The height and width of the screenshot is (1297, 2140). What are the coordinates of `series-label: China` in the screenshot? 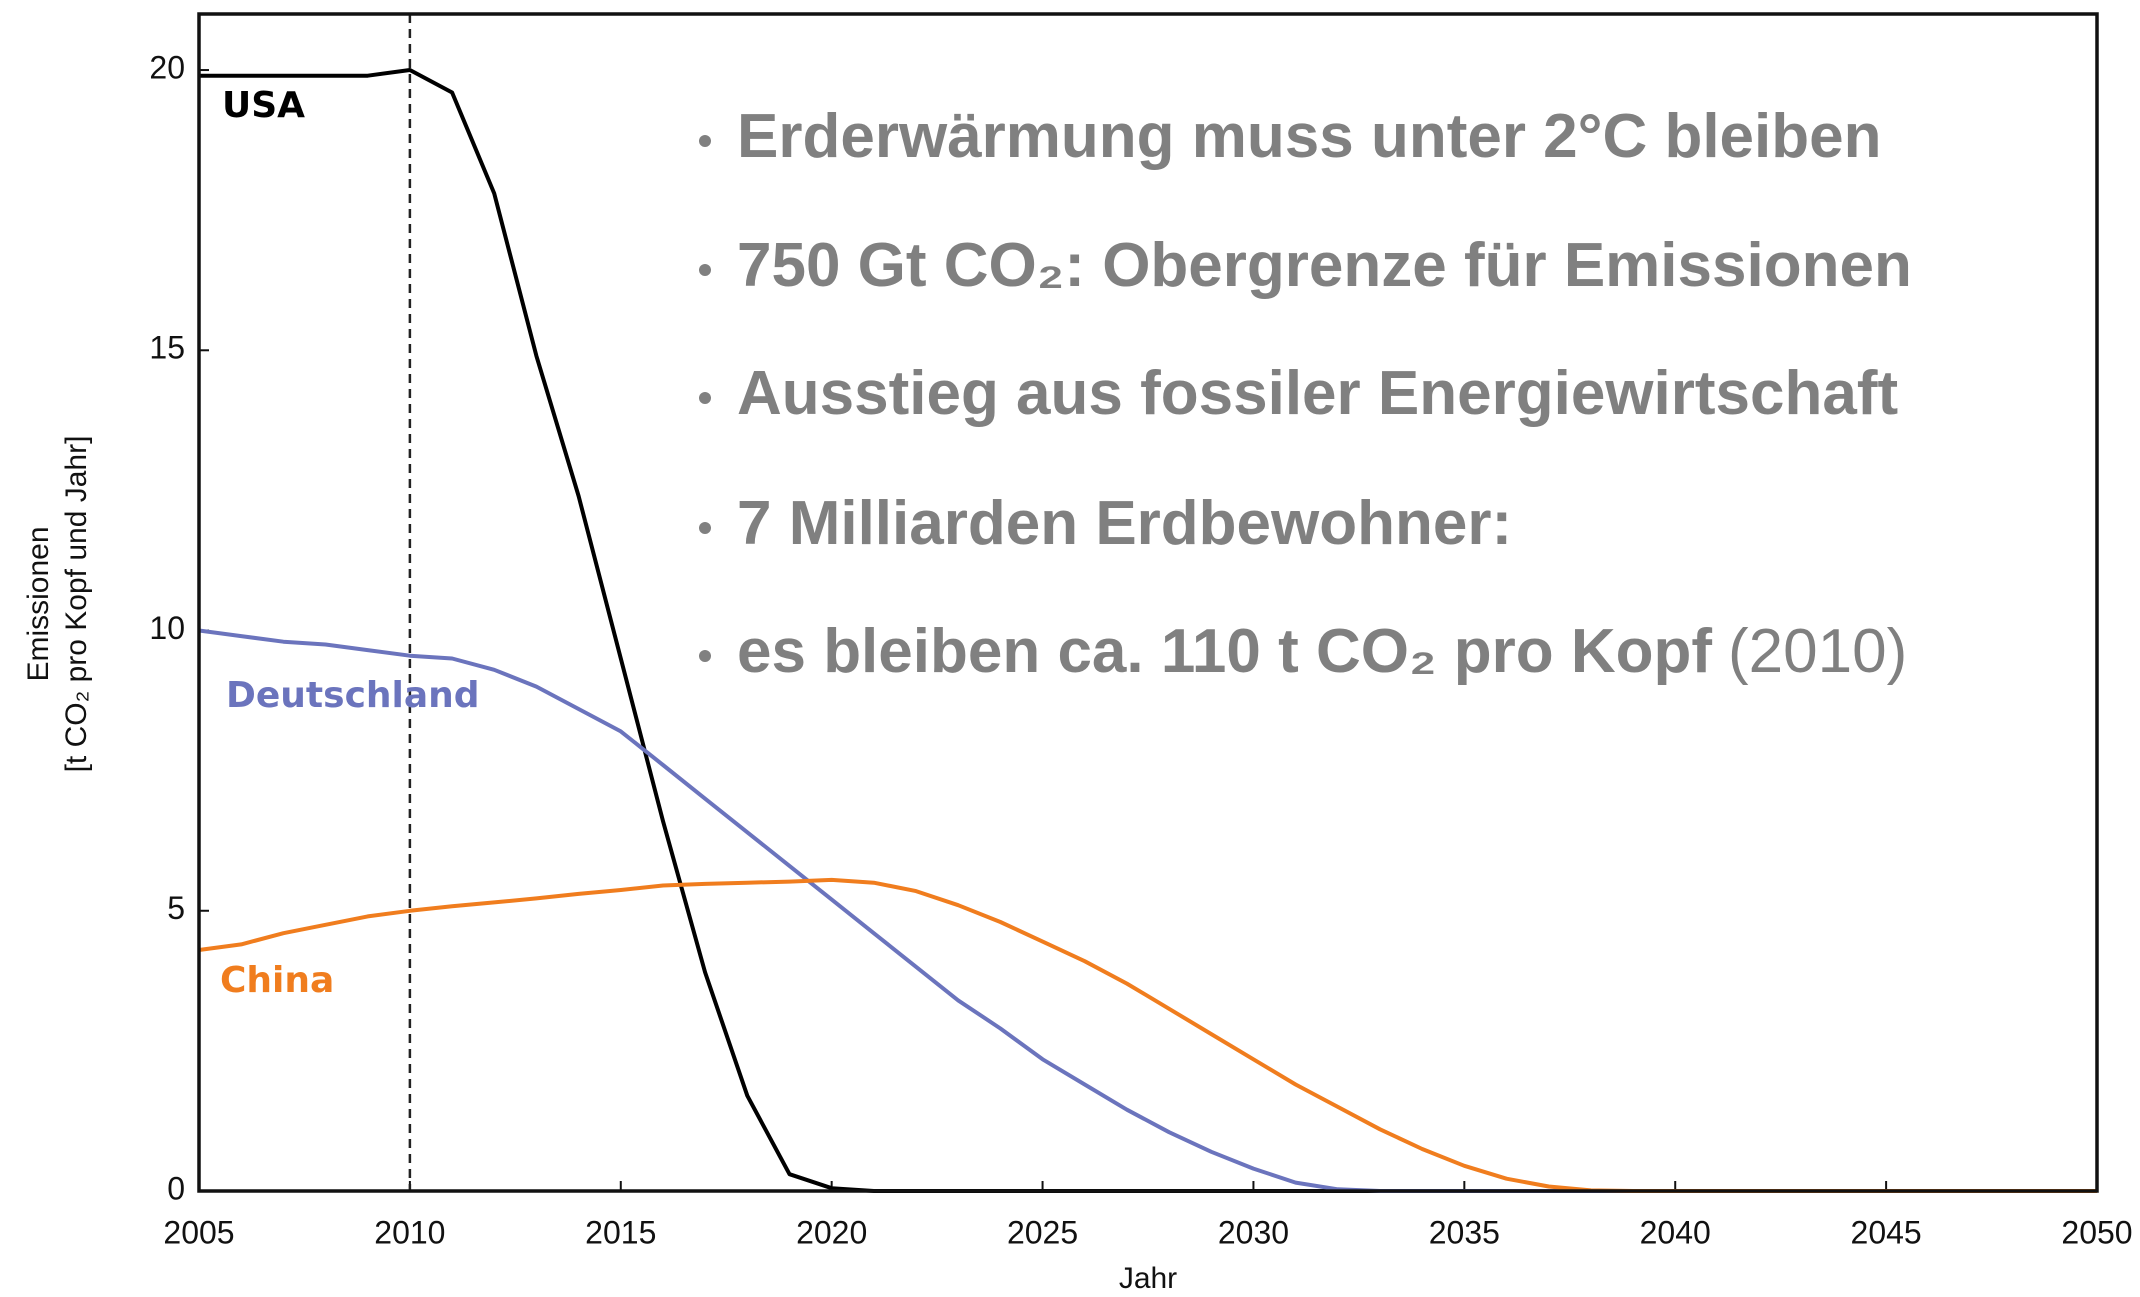 It's located at (277, 980).